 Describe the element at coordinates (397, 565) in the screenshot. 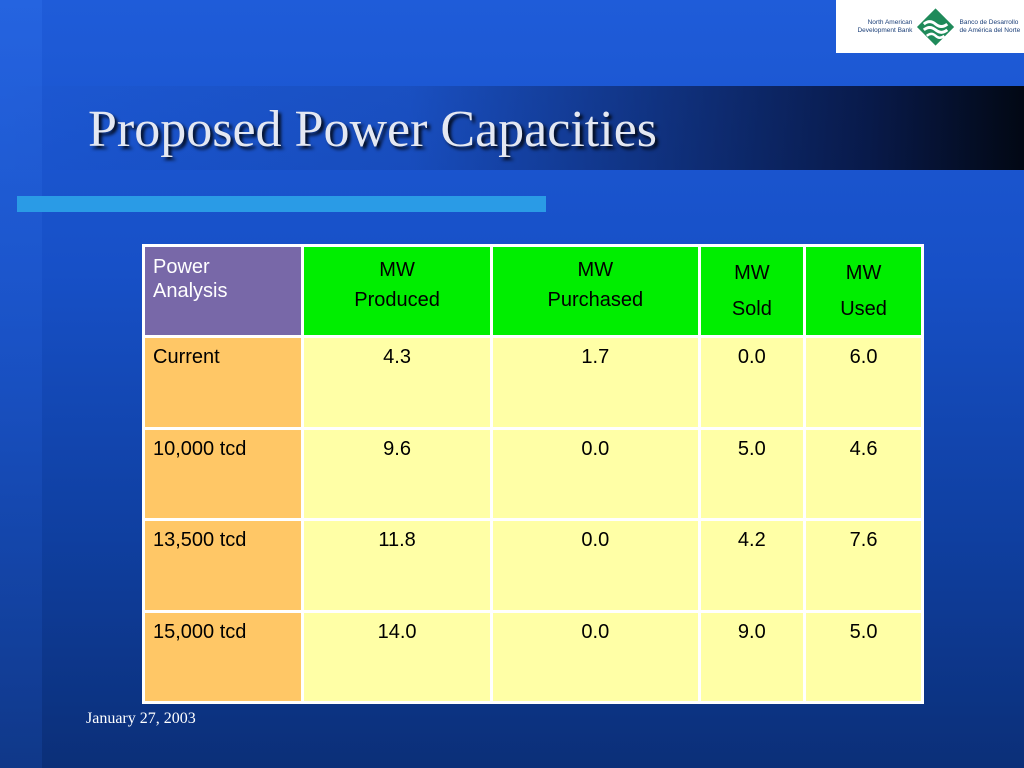

I see `cell-produced: 11.8` at that location.